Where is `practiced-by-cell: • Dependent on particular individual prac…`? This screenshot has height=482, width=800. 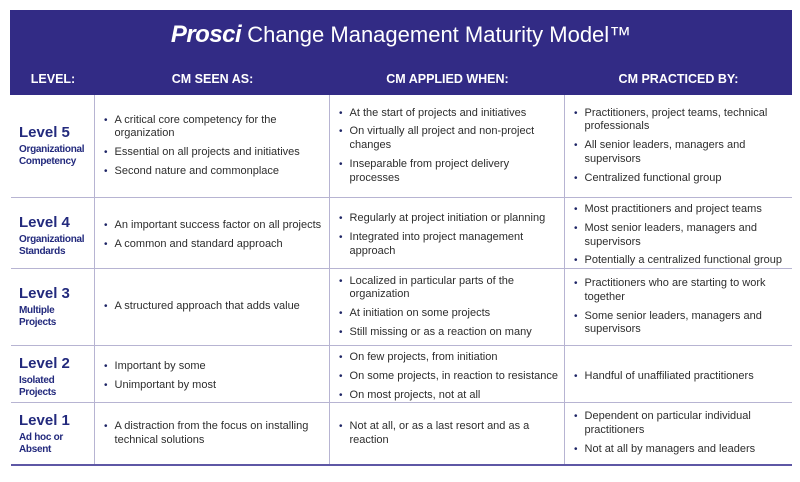
practiced-by-cell: • Dependent on particular individual prac… is located at coordinates (678, 433).